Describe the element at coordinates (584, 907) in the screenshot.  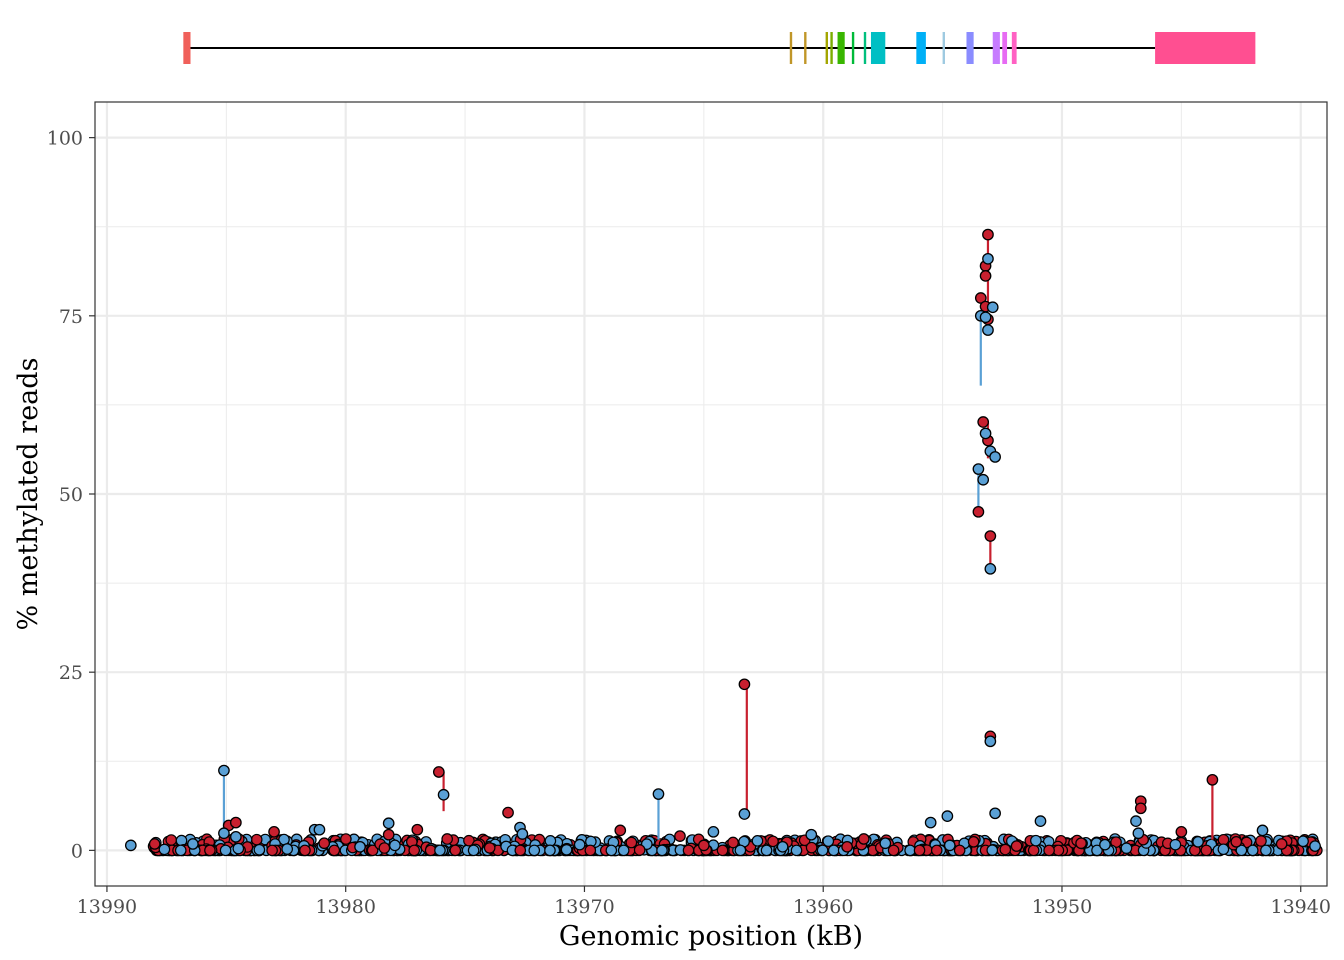
I see `x-tick-label: 13970` at that location.